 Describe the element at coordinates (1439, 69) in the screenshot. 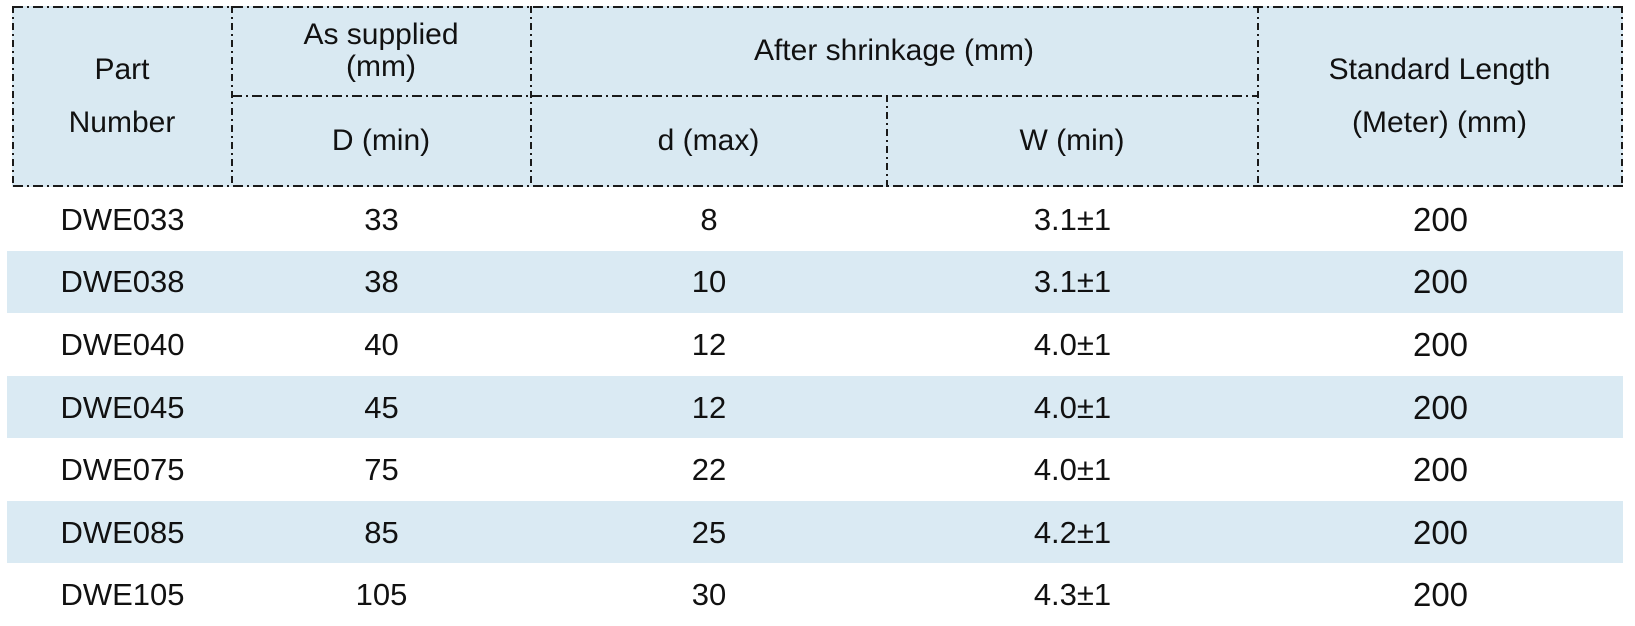

I see `column-header-standard-length-line1: Standard Length` at that location.